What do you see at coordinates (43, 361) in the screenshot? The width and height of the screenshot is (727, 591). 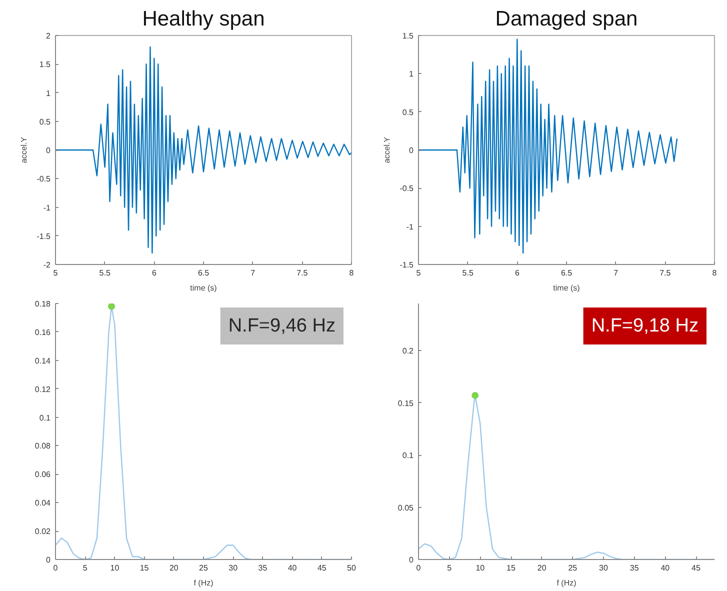 I see `y-tick-label: 0.14` at bounding box center [43, 361].